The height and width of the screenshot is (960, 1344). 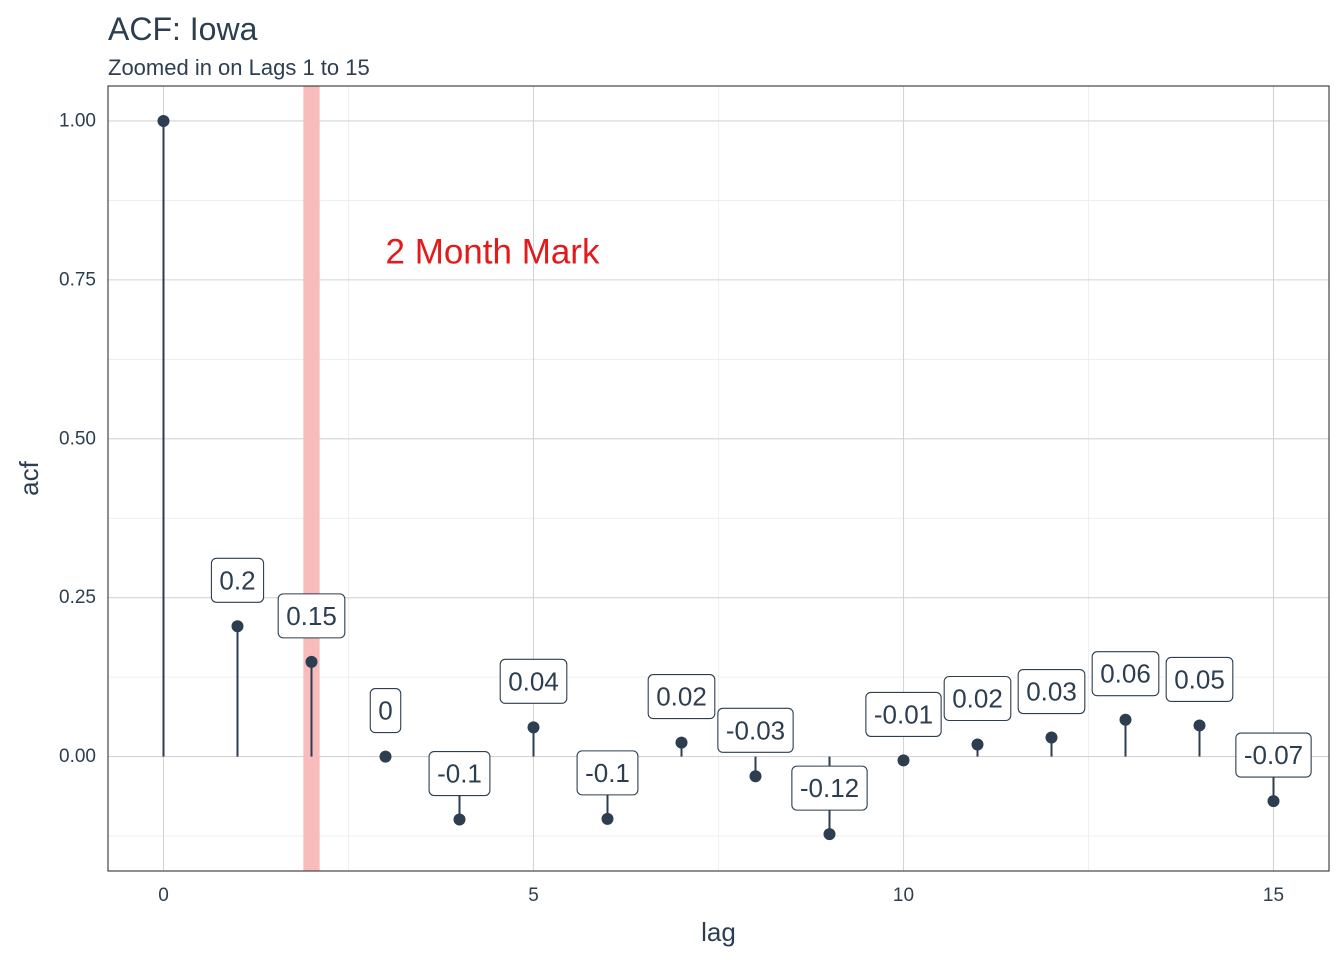 I want to click on data-label-text: 0.15, so click(x=311, y=616).